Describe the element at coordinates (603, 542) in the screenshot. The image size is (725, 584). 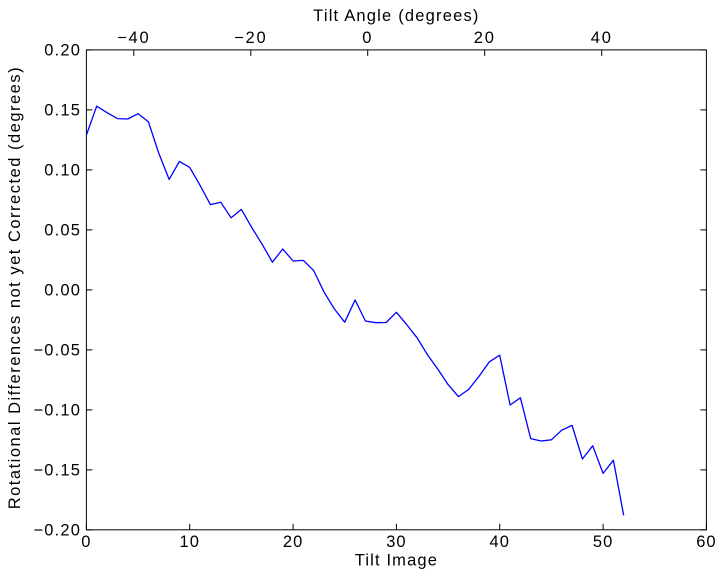
I see `svg-text: 50` at that location.